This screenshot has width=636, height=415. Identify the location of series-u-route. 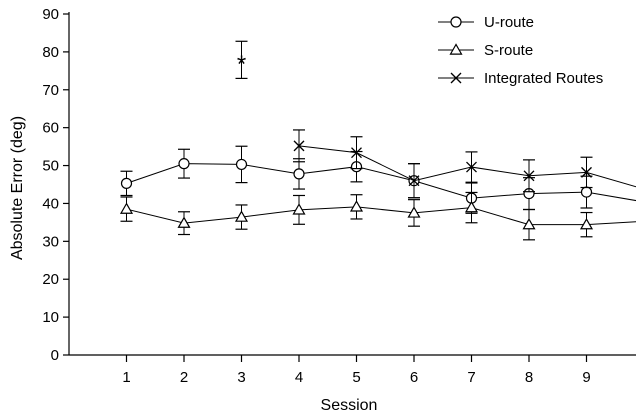
(378, 179).